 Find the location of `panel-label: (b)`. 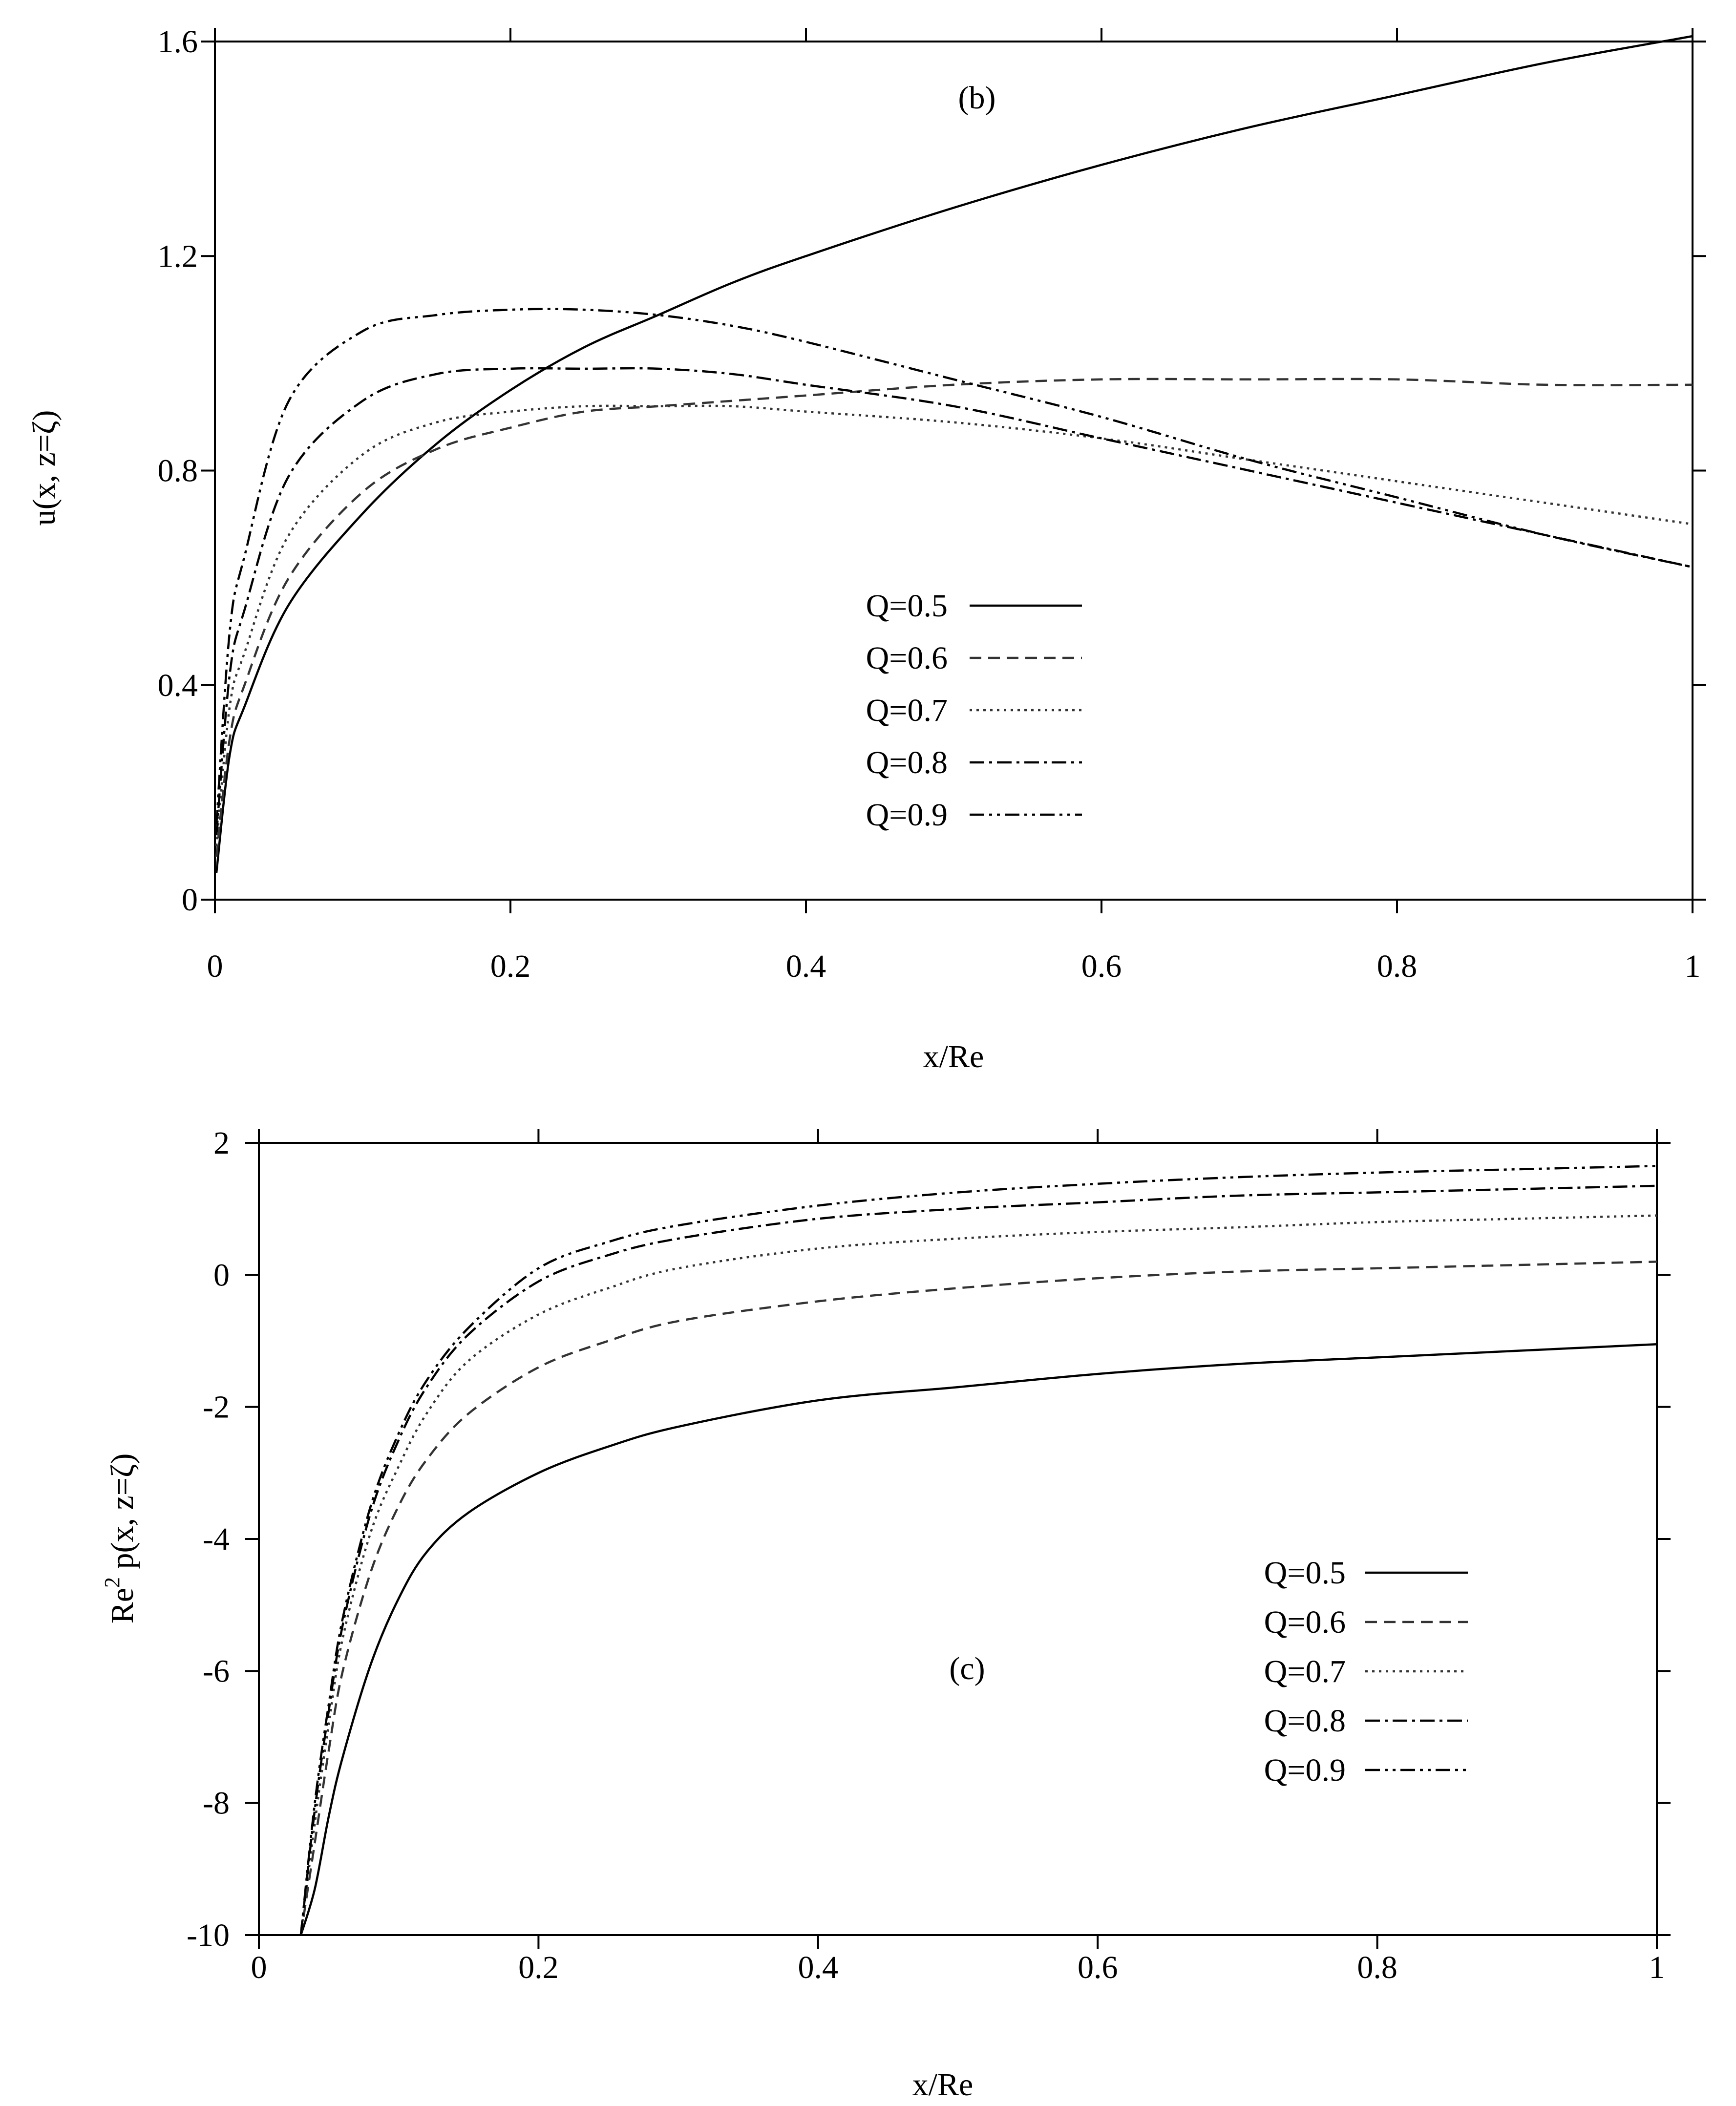

panel-label: (b) is located at coordinates (977, 98).